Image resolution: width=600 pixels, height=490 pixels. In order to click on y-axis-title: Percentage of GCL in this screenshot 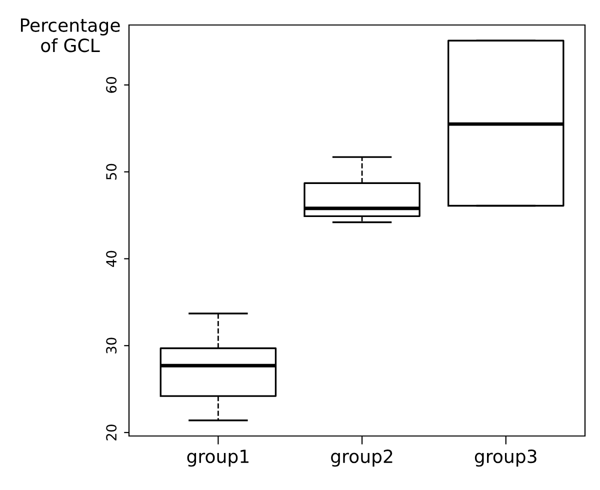, I will do `click(70, 35)`.